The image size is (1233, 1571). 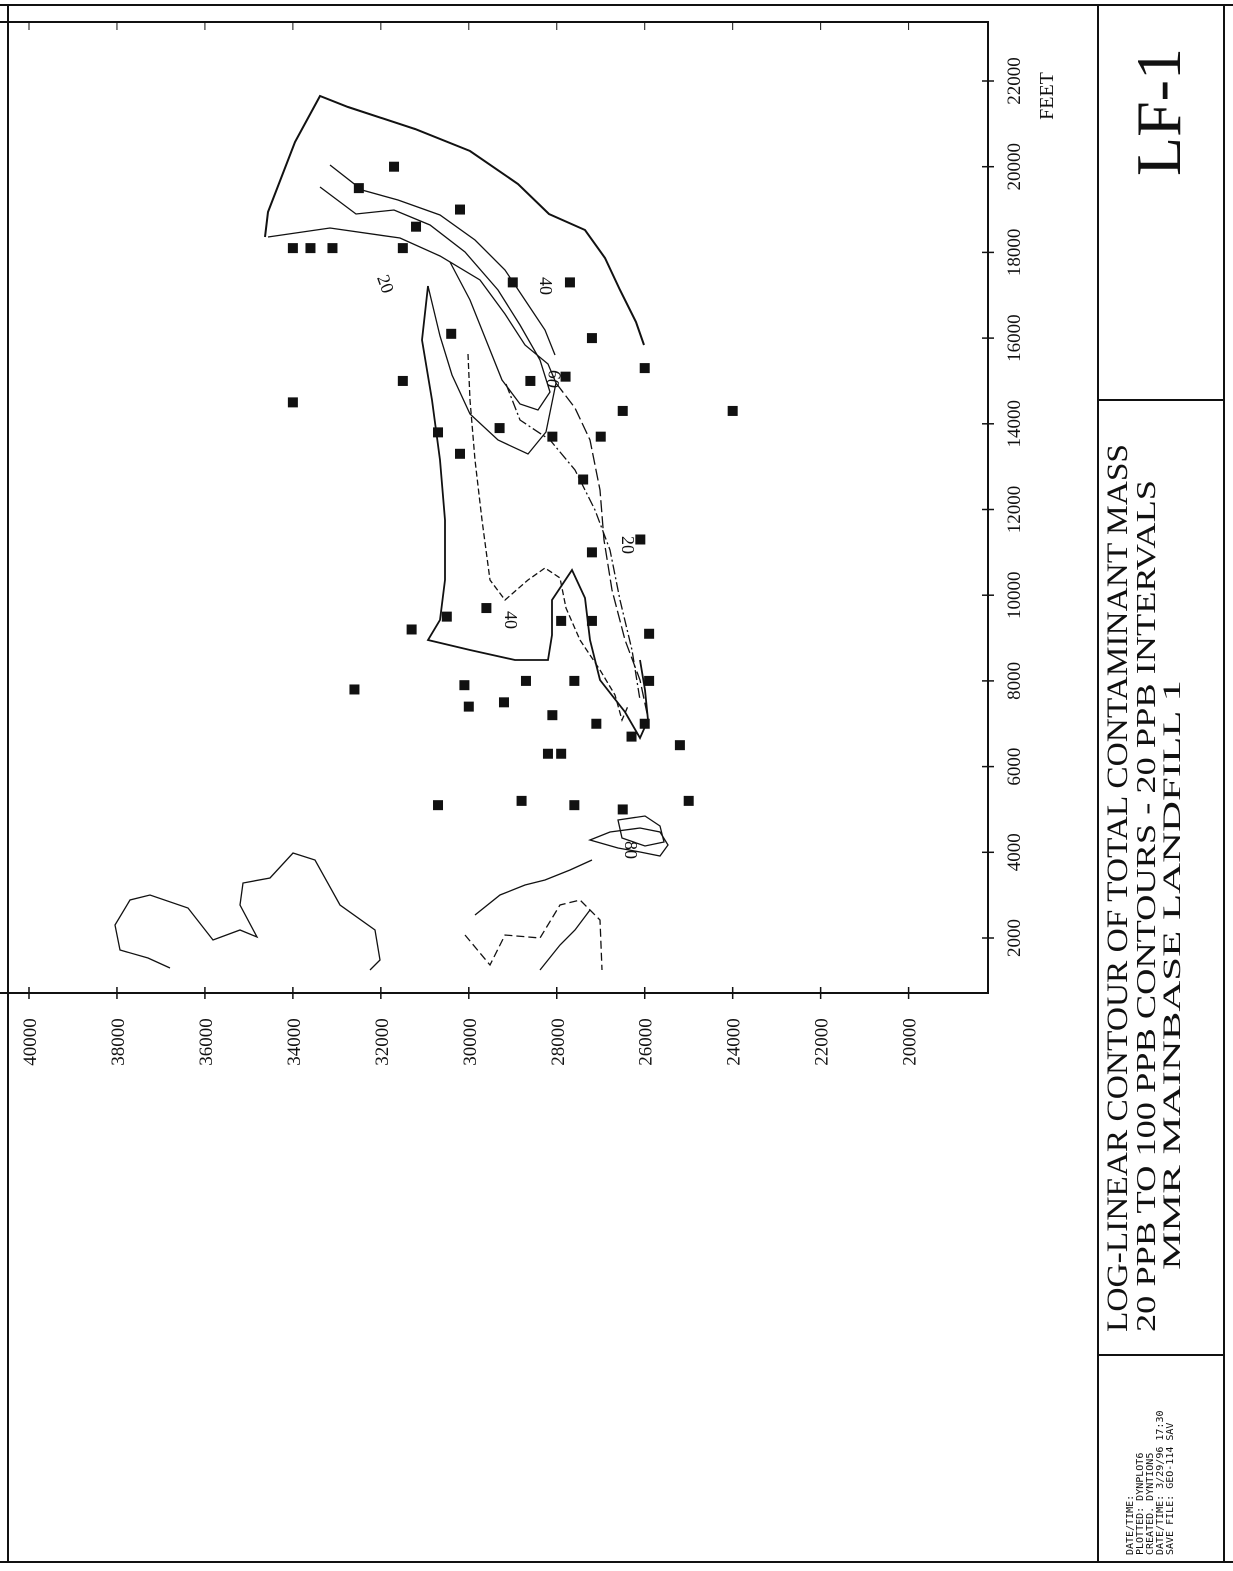 I want to click on plot-info-line: DATE/TIME: 3/29/96 17:30, so click(x=1160, y=1483).